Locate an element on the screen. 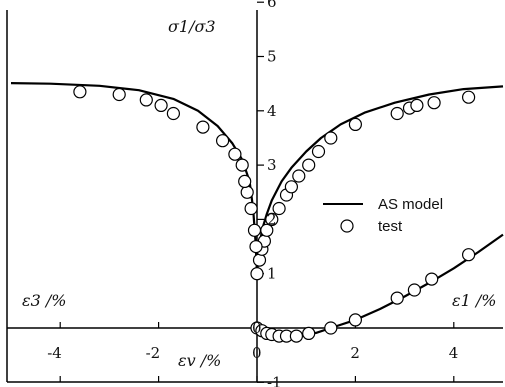 The height and width of the screenshot is (387, 505). legend: AS model test is located at coordinates (383, 215).